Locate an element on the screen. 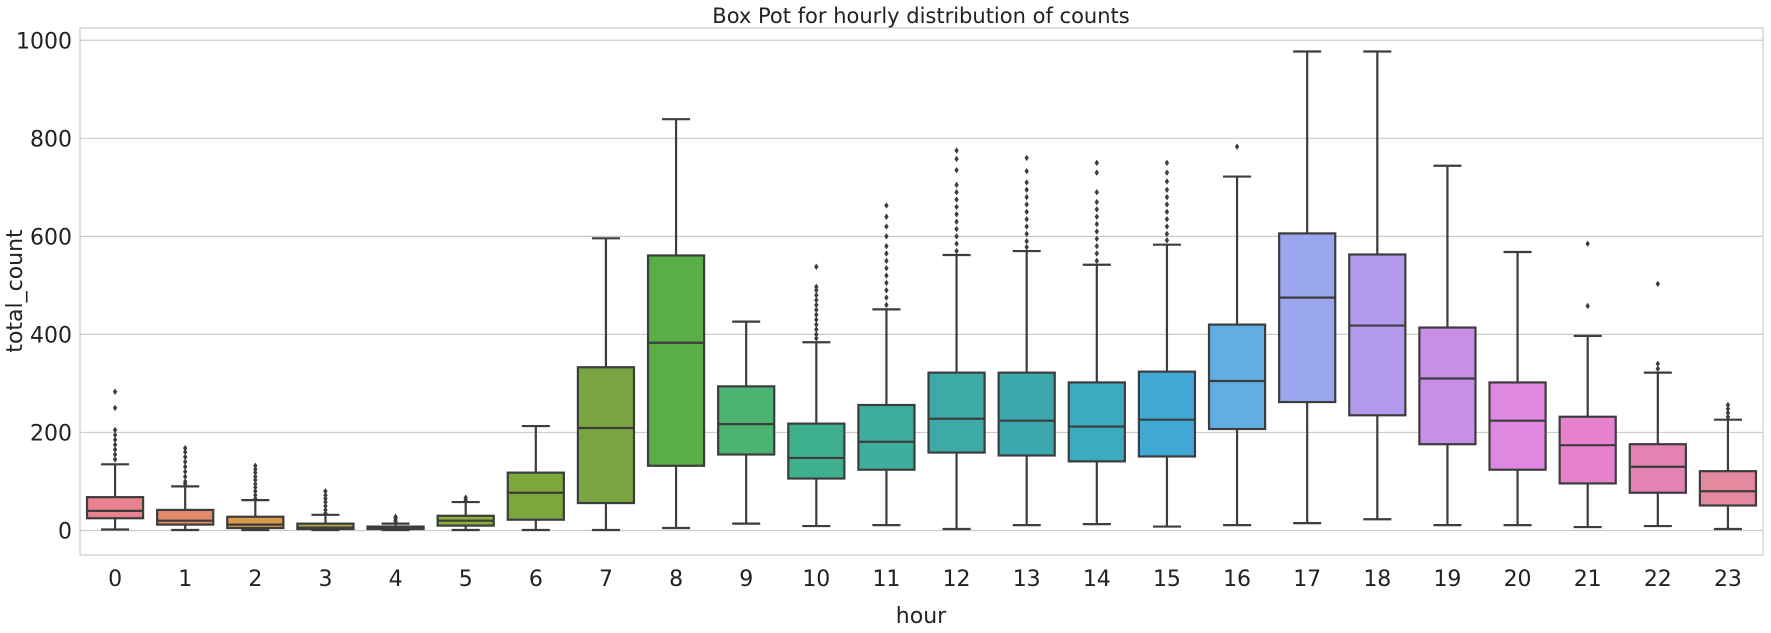  x-tick-label: 15 is located at coordinates (1167, 579).